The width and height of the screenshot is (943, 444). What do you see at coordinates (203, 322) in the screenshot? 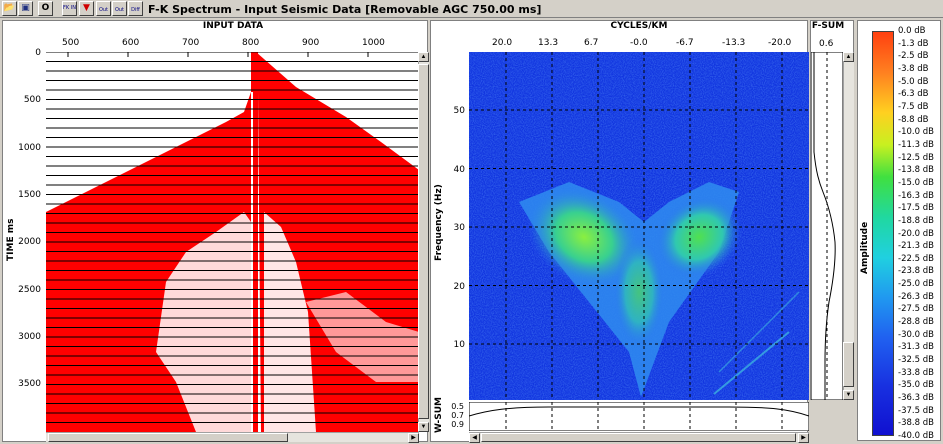
I see `seismic-gap-left` at bounding box center [203, 322].